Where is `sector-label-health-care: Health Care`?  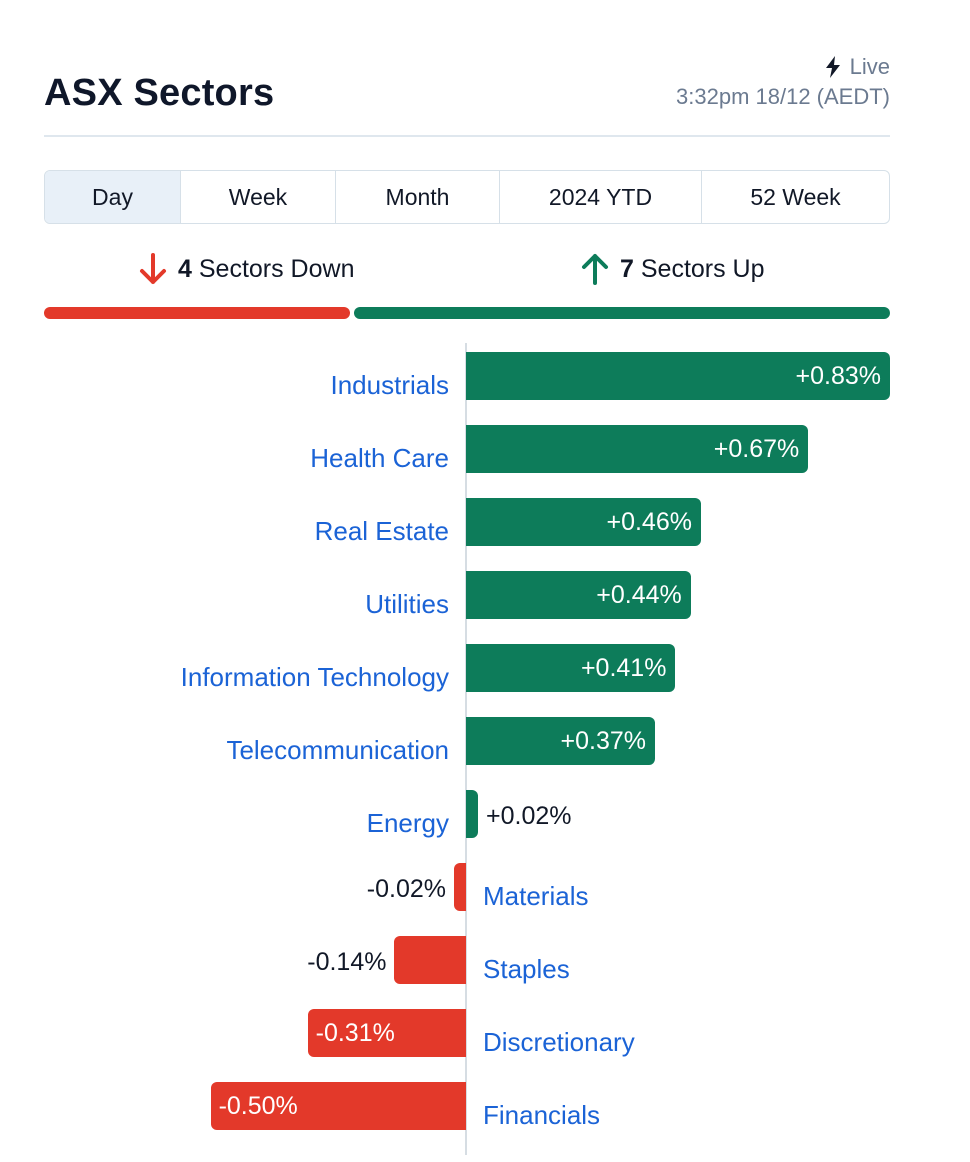 sector-label-health-care: Health Care is located at coordinates (379, 458).